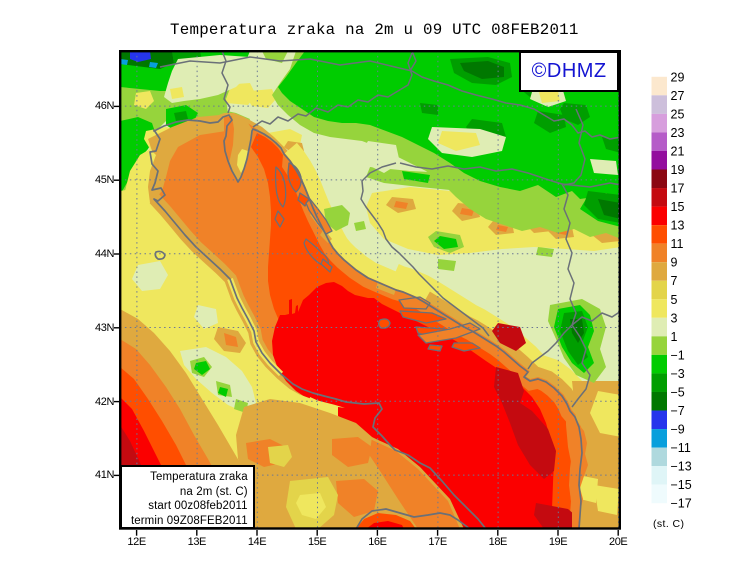 The width and height of the screenshot is (740, 582). I want to click on svg-text: 25, so click(678, 114).